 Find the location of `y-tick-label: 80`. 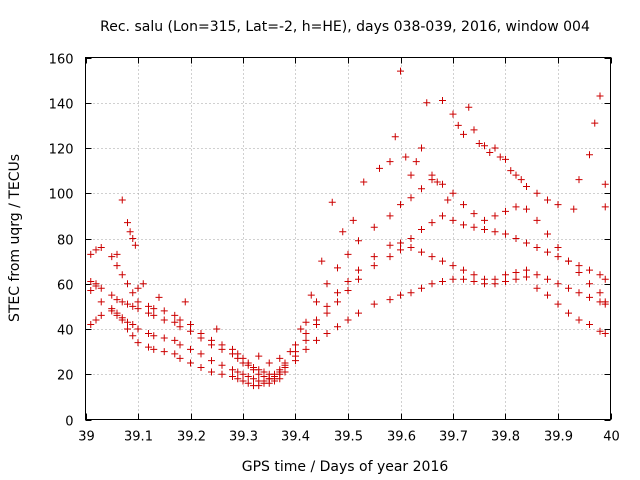

y-tick-label: 80 is located at coordinates (65, 241).